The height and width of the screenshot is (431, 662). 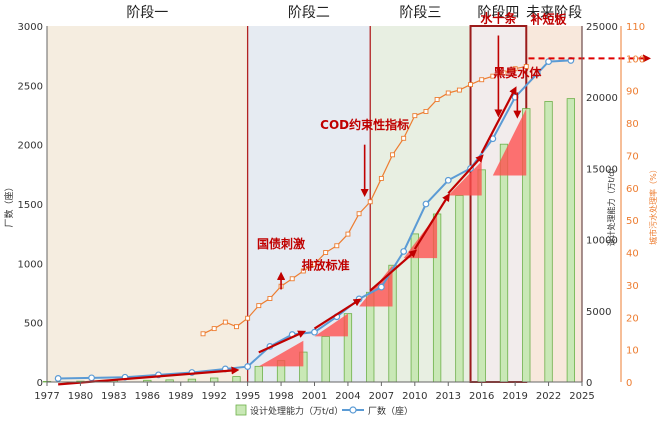 What do you see at coordinates (404, 138) in the screenshot?
I see `treatment-rate-point-2009` at bounding box center [404, 138].